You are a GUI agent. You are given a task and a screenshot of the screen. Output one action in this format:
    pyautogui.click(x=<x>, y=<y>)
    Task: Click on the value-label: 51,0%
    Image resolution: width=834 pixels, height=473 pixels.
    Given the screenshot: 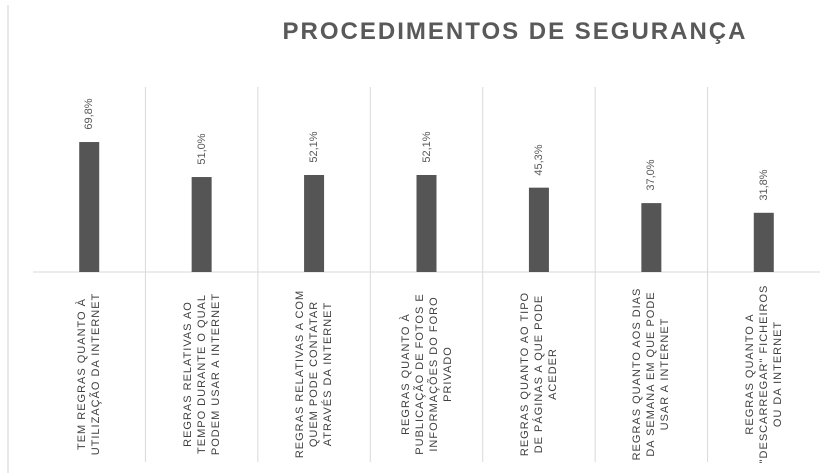 What is the action you would take?
    pyautogui.click(x=201, y=149)
    